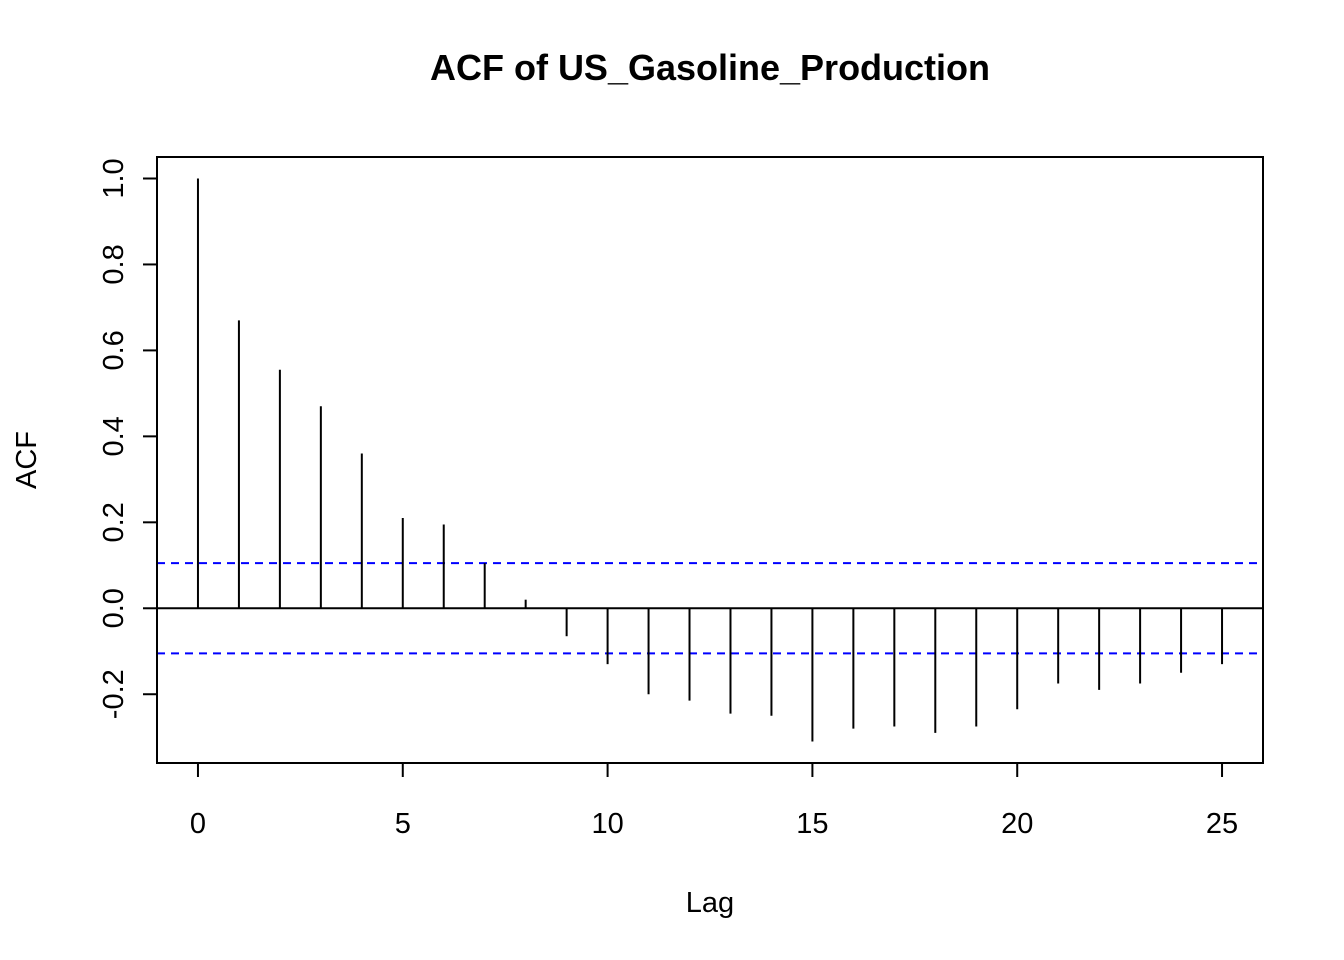 This screenshot has height=960, width=1344. I want to click on y-axis-title: ACF, so click(27, 460).